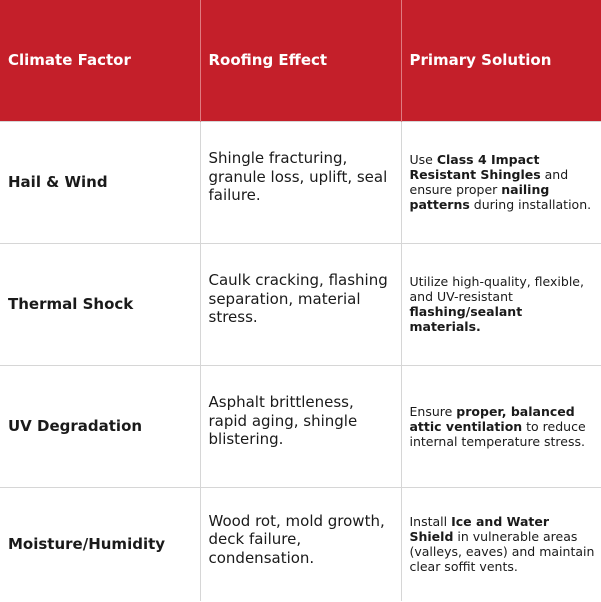 The height and width of the screenshot is (602, 601). What do you see at coordinates (423, 159) in the screenshot?
I see `solution-text: Use` at bounding box center [423, 159].